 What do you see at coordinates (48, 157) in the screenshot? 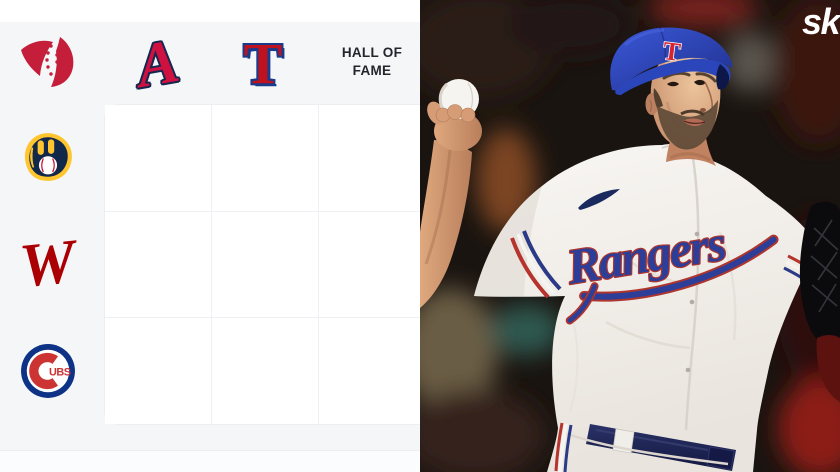
I see `milwaukee-brewers-logo` at bounding box center [48, 157].